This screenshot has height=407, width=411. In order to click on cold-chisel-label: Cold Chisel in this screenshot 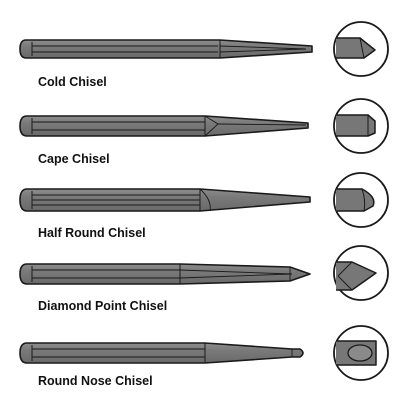, I will do `click(72, 82)`.